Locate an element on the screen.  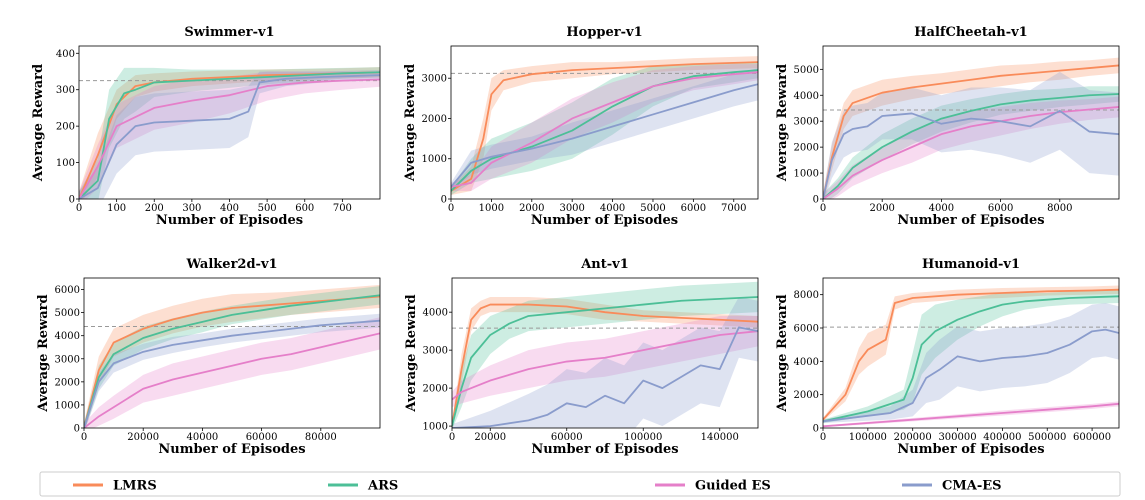
x-tick-label: 300000 is located at coordinates (957, 437).